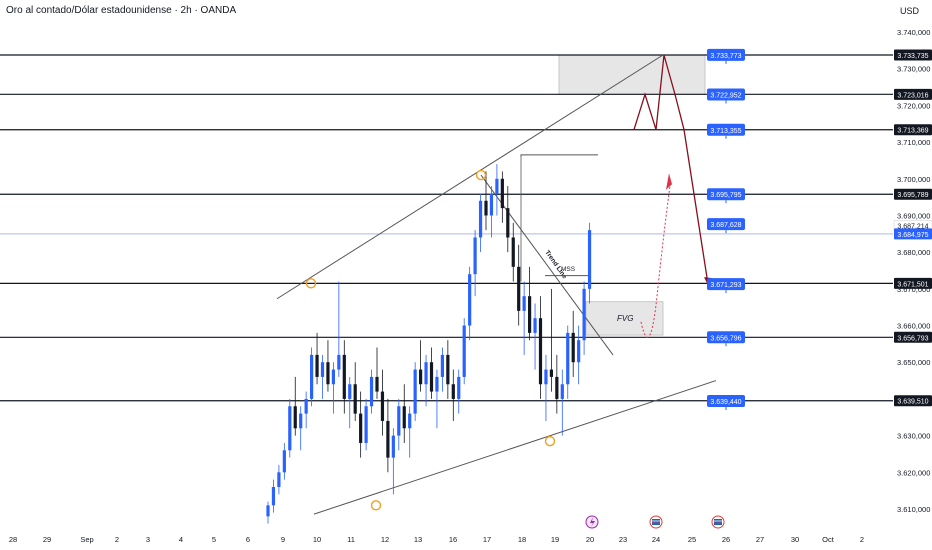  What do you see at coordinates (248, 539) in the screenshot?
I see `x-tick-label: 6` at bounding box center [248, 539].